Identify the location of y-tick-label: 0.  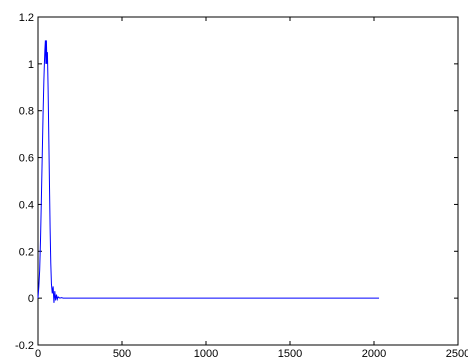
(31, 299).